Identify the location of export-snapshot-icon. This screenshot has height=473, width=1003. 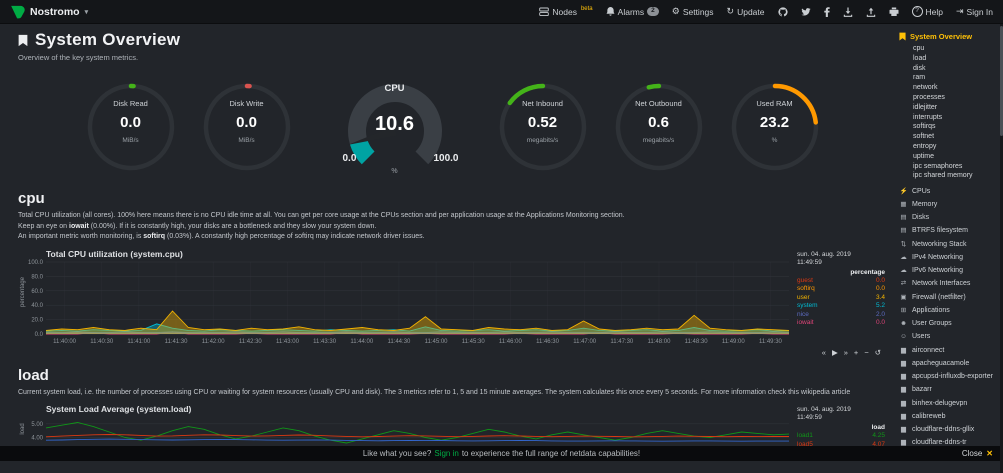
(870, 12).